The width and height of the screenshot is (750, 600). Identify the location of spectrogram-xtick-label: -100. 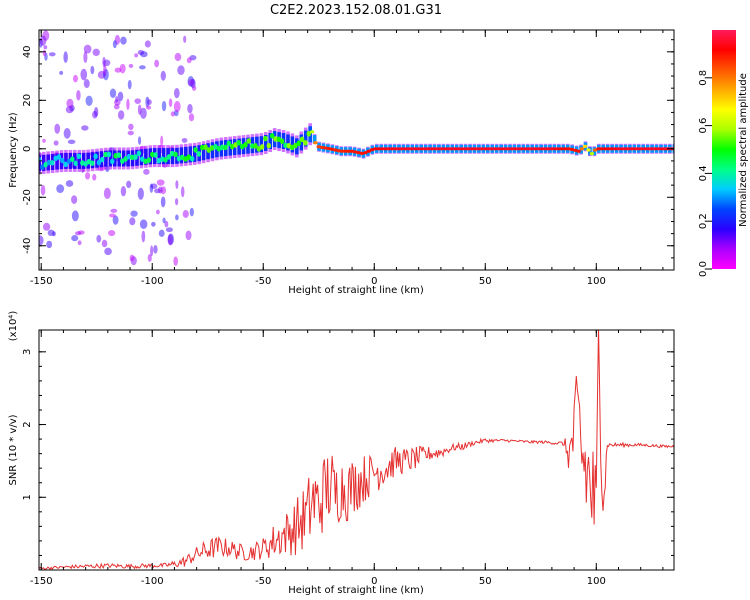
(152, 281).